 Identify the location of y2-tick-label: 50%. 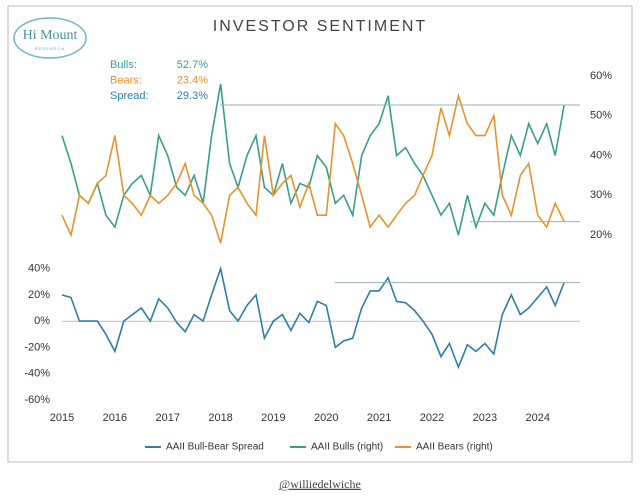
(601, 116).